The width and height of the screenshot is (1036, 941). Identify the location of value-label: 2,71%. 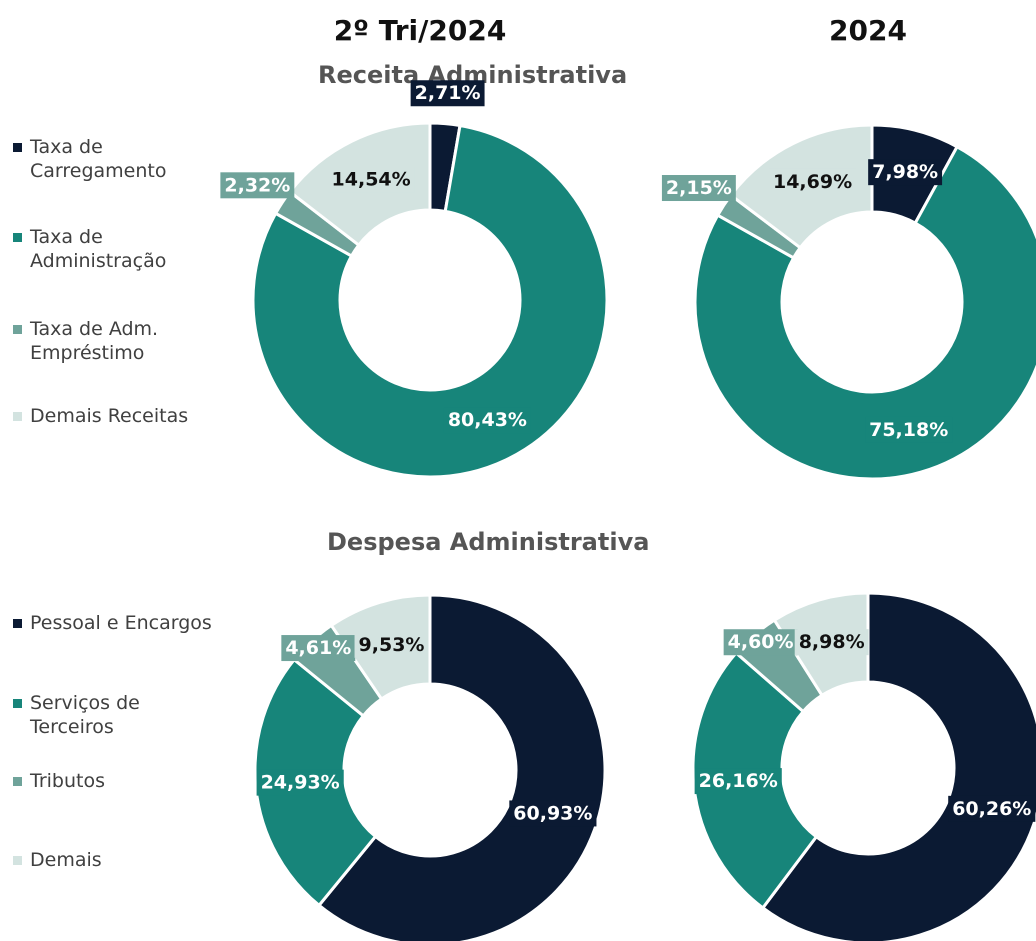
(448, 93).